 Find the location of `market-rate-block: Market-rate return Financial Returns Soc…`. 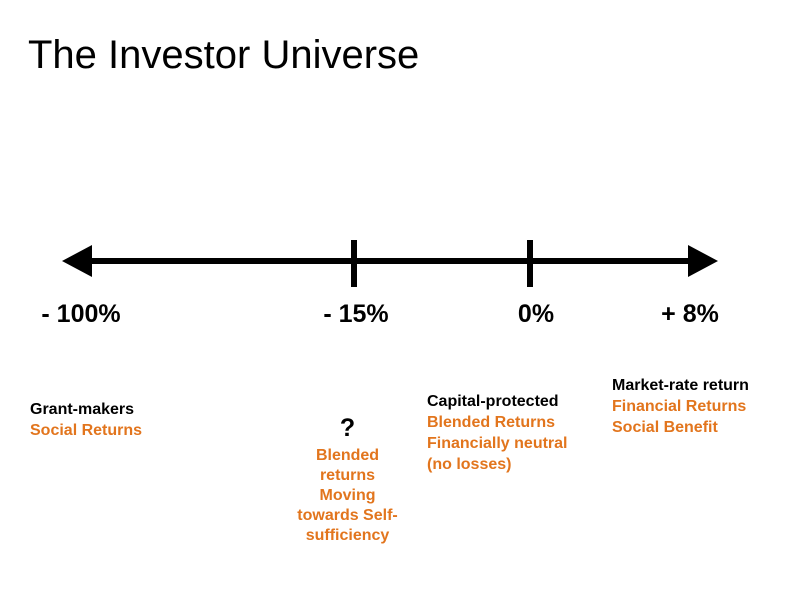

market-rate-block: Market-rate return Financial Returns Soc… is located at coordinates (680, 406).